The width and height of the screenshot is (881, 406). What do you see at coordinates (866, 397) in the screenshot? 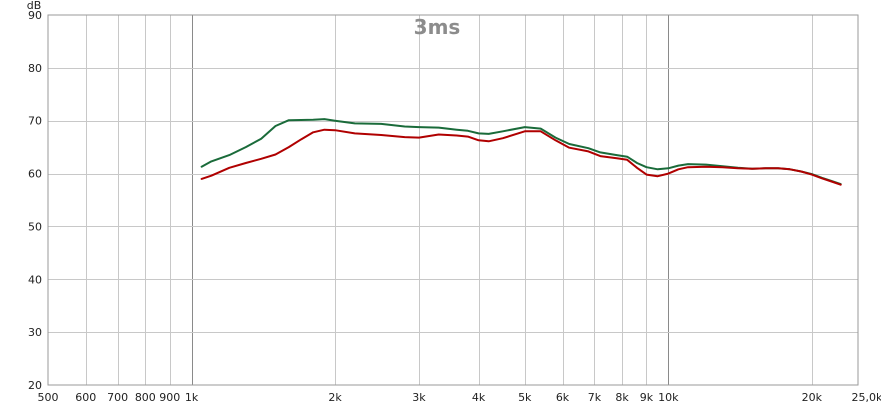
I see `x-tick-label: 25,0kHz` at bounding box center [866, 397].